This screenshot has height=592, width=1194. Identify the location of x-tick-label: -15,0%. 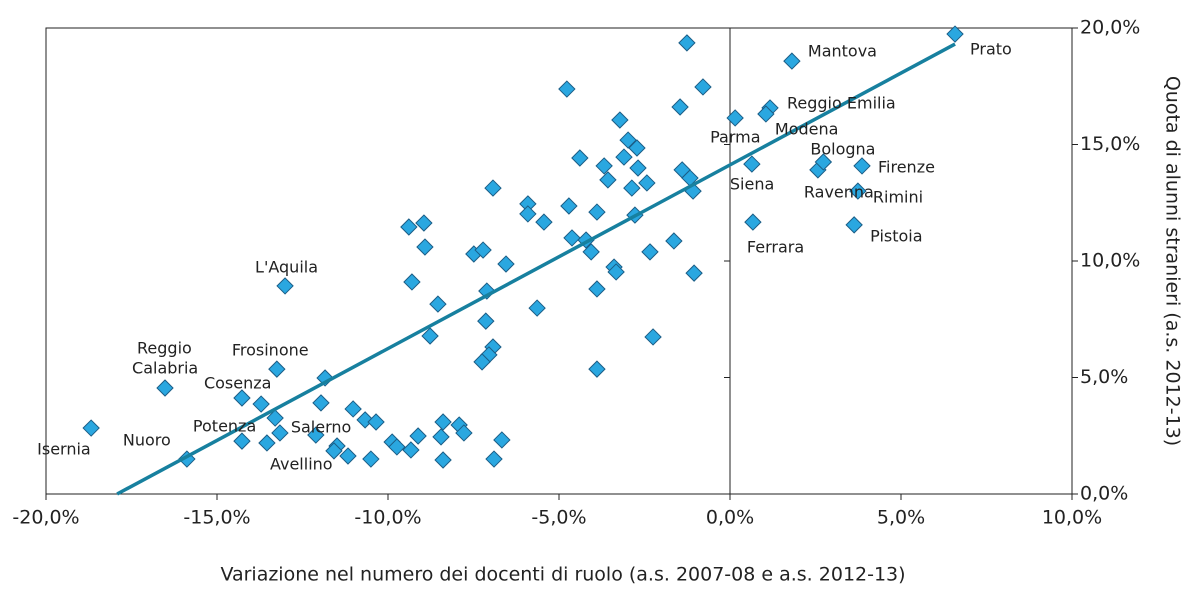
(216, 518).